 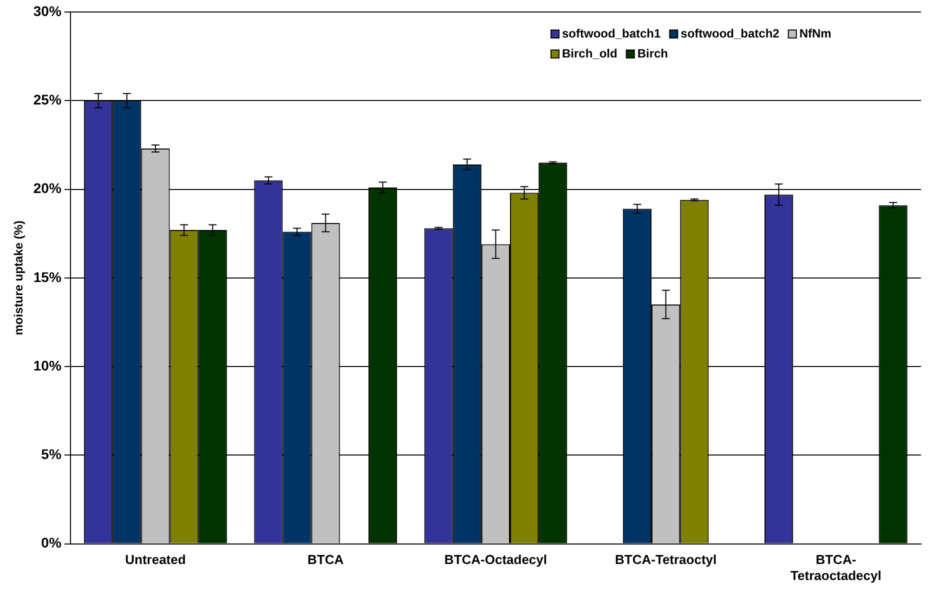 I want to click on y-axis-title: moisture uptake (%), so click(x=19, y=278).